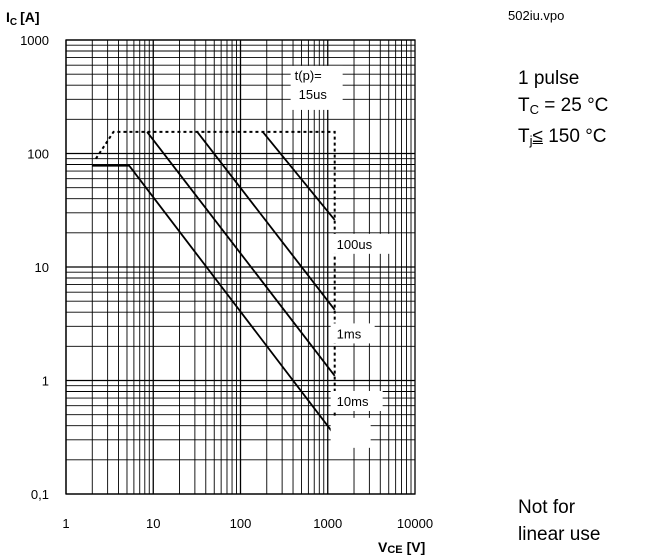 The width and height of the screenshot is (663, 560). I want to click on curve-100us, so click(299, 176).